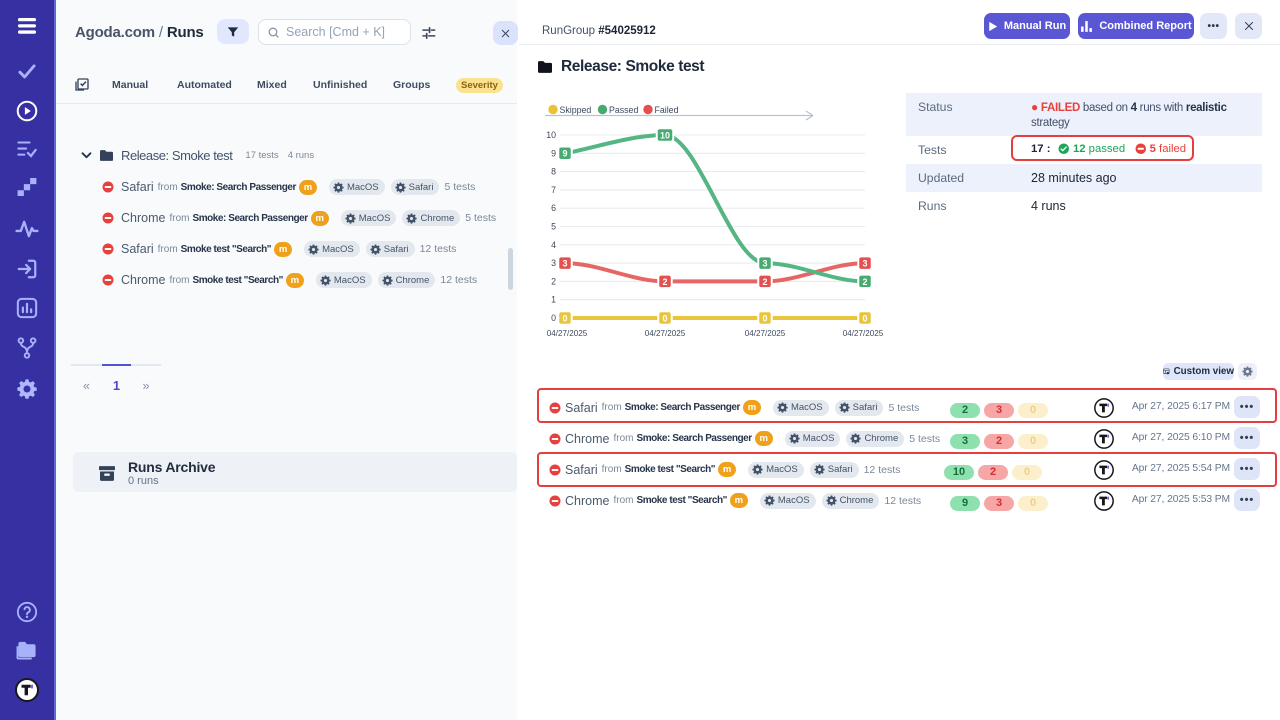 The height and width of the screenshot is (720, 1280). I want to click on svg-text: 8, so click(553, 172).